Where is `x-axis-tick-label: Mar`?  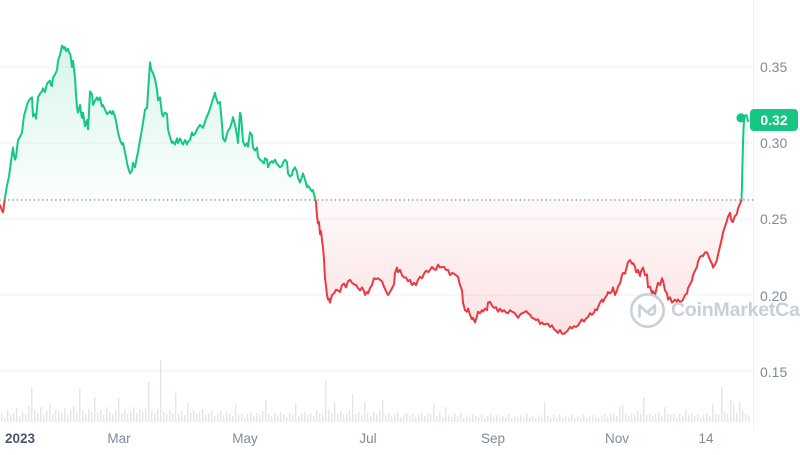 x-axis-tick-label: Mar is located at coordinates (119, 438).